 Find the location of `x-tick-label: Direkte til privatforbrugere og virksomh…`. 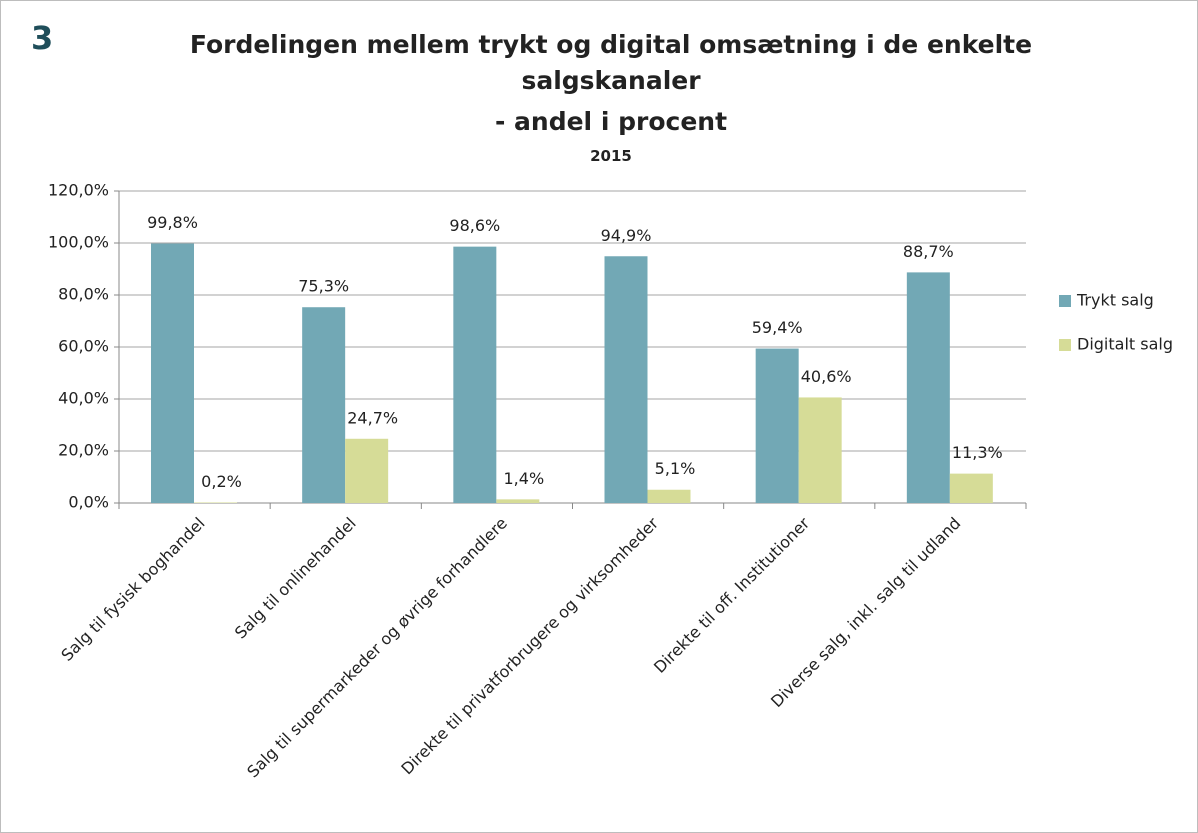

x-tick-label: Direkte til privatforbrugere og virksomh… is located at coordinates (529, 645).